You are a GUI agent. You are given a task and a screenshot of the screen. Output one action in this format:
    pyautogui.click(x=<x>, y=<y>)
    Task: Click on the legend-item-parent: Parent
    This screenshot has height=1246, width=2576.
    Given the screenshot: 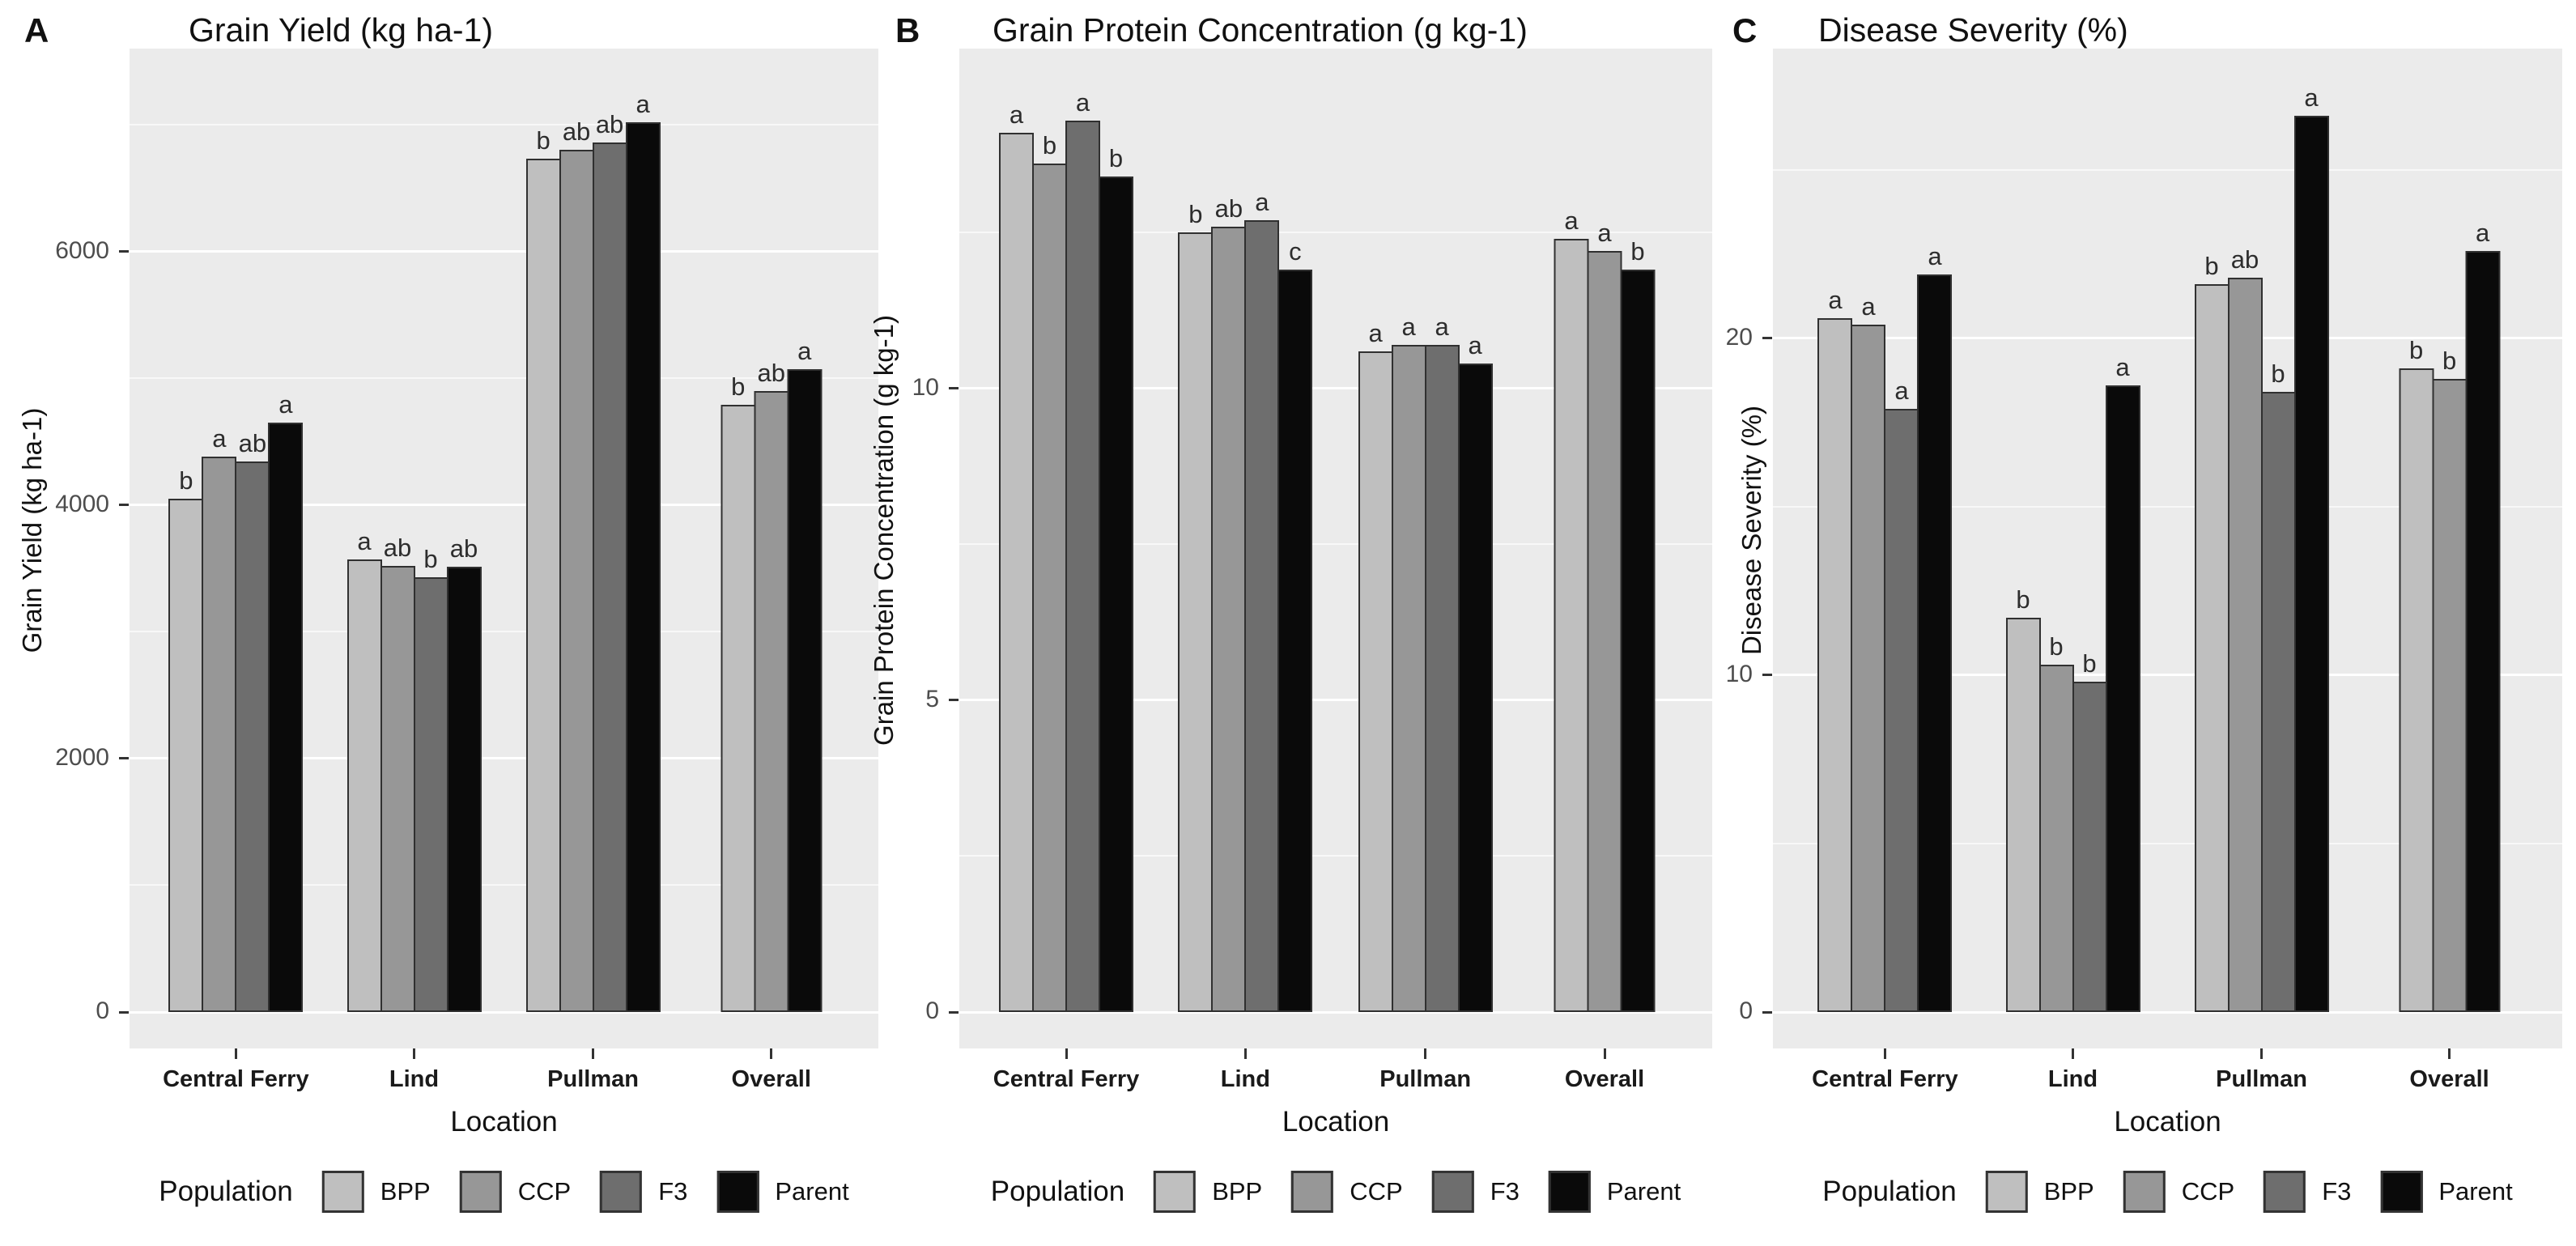 What is the action you would take?
    pyautogui.click(x=782, y=1192)
    